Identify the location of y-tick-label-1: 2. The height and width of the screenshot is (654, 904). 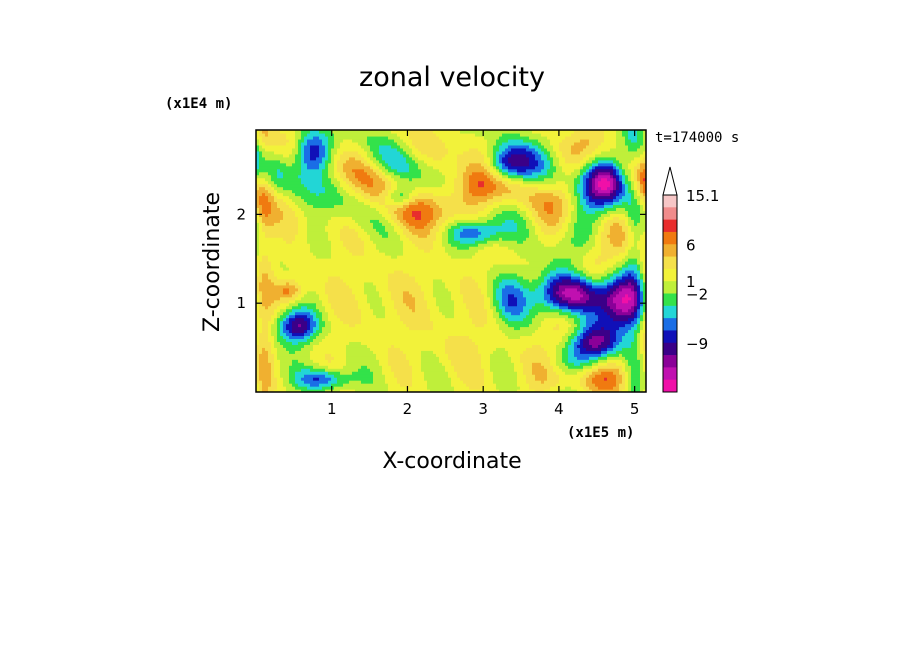
(241, 214).